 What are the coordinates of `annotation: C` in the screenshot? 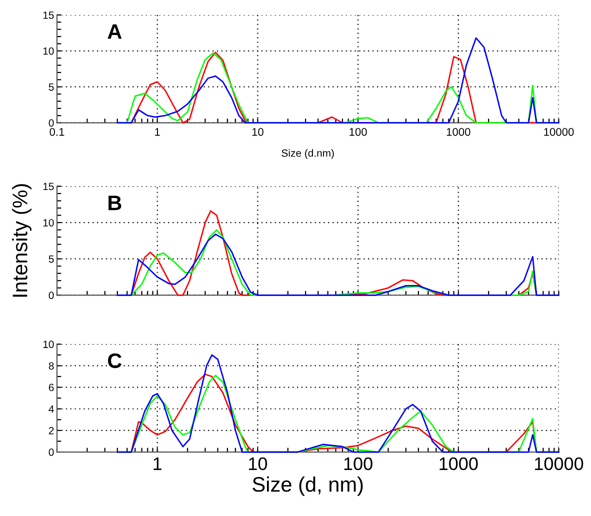 It's located at (115, 360).